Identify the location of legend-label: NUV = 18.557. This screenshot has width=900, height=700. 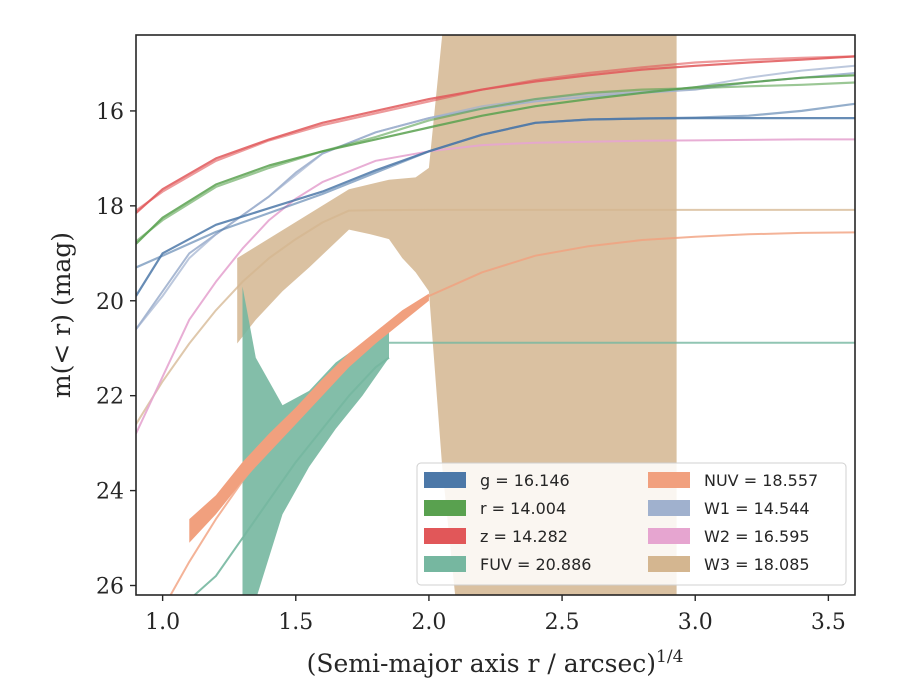
(761, 480).